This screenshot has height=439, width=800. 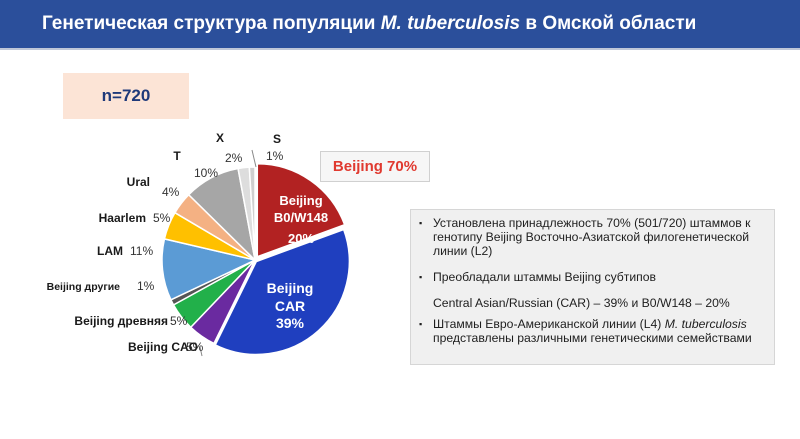 What do you see at coordinates (277, 139) in the screenshot?
I see `slice-label-s: S` at bounding box center [277, 139].